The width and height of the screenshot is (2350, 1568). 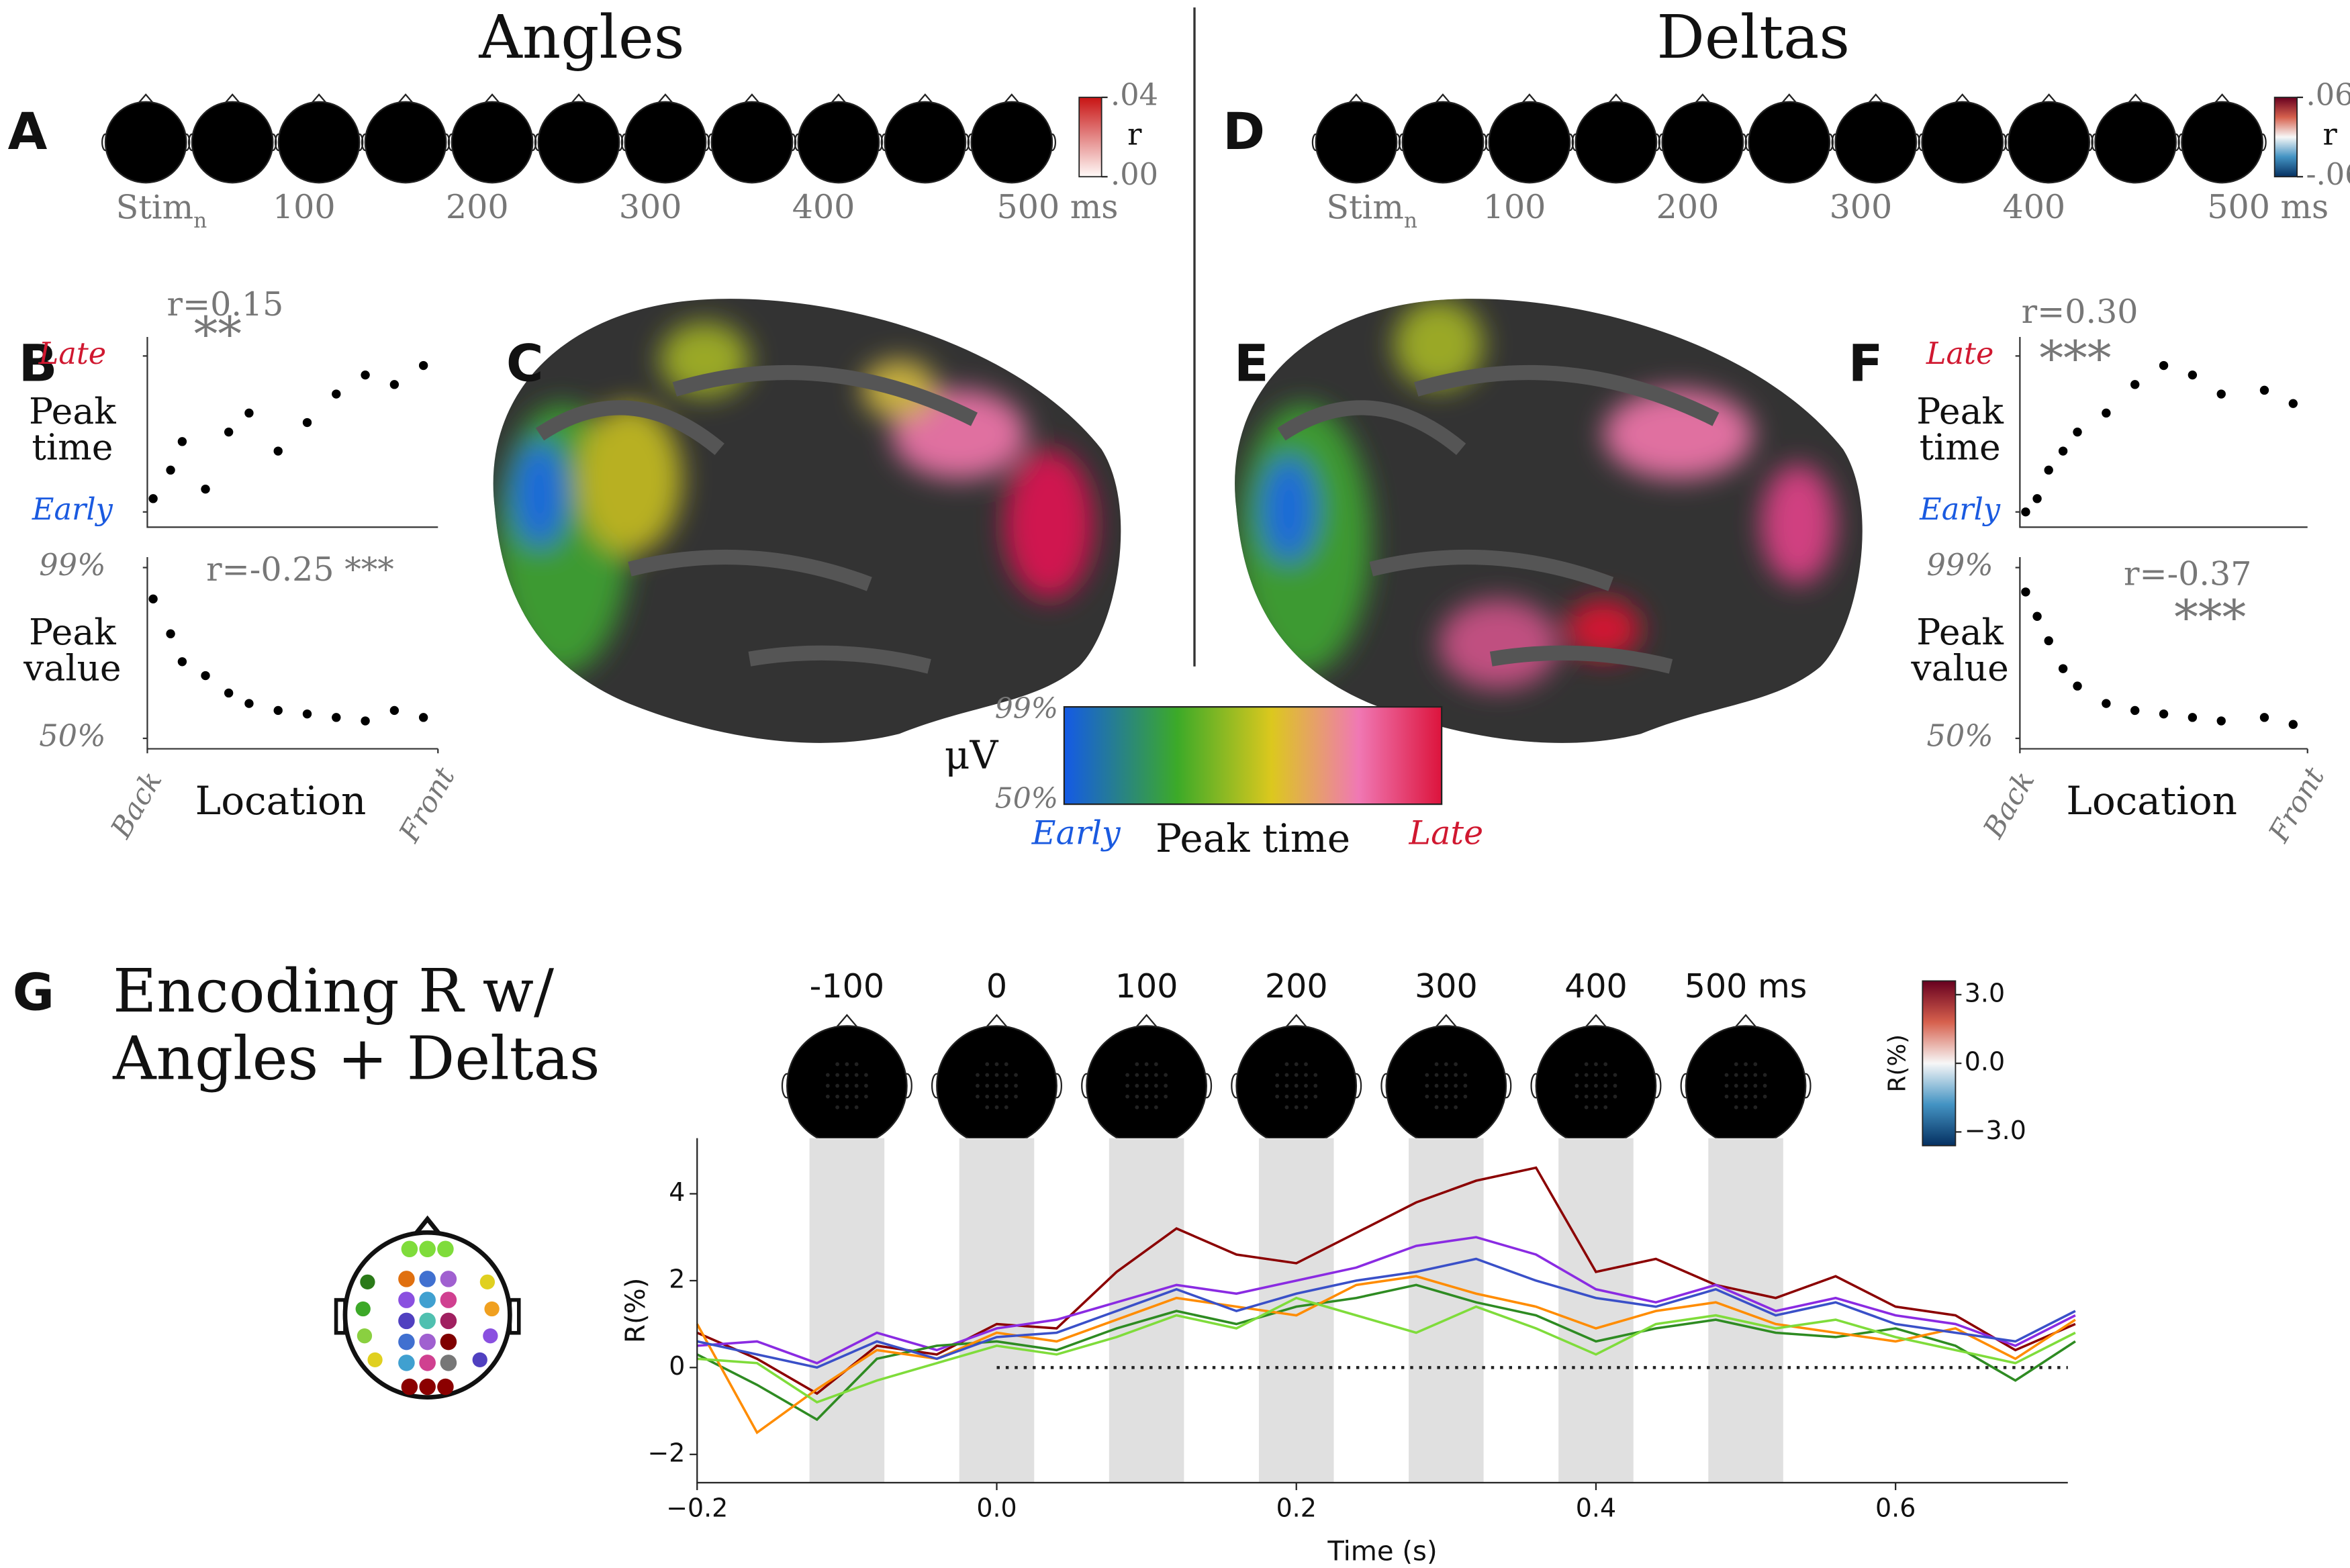 What do you see at coordinates (677, 1279) in the screenshot?
I see `y-tick-label: 2` at bounding box center [677, 1279].